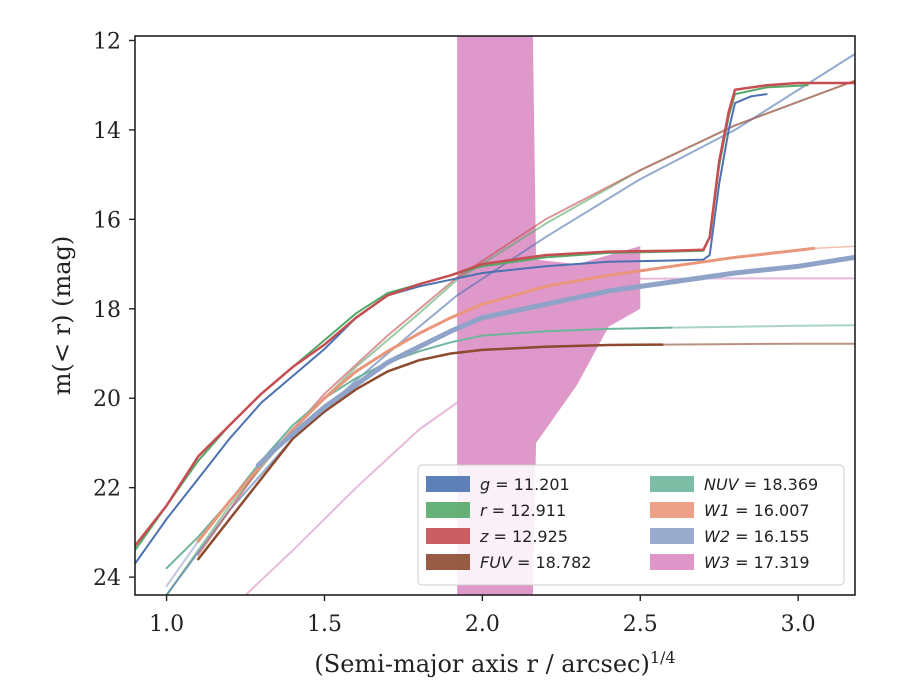  Describe the element at coordinates (351, 498) in the screenshot. I see `series-line-w3-faded` at that location.